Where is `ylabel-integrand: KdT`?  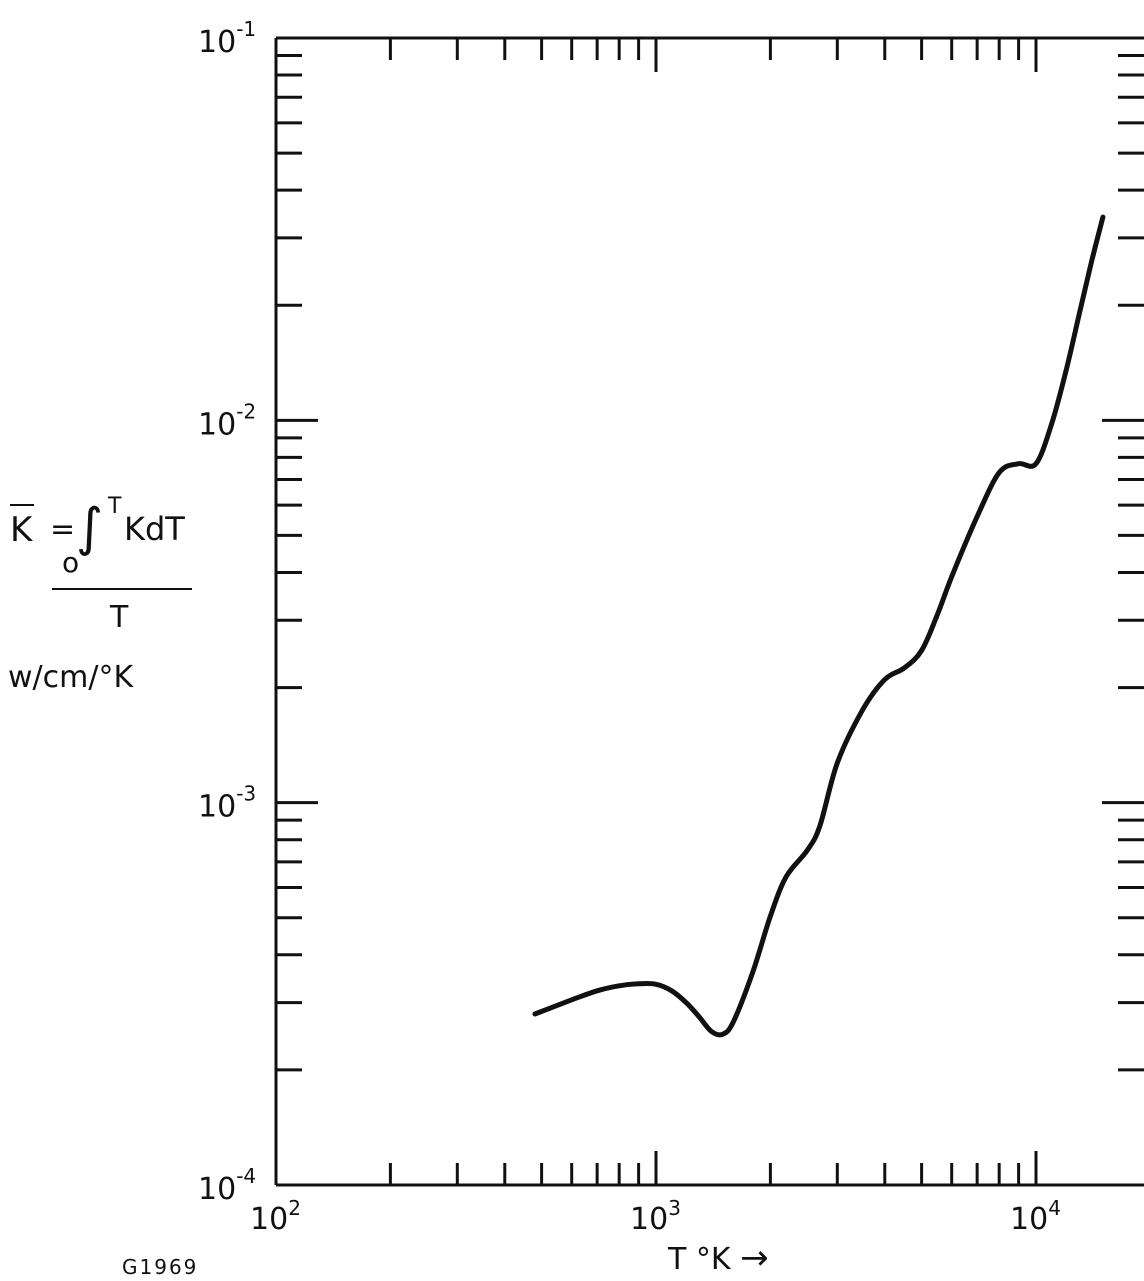 ylabel-integrand: KdT is located at coordinates (154, 529).